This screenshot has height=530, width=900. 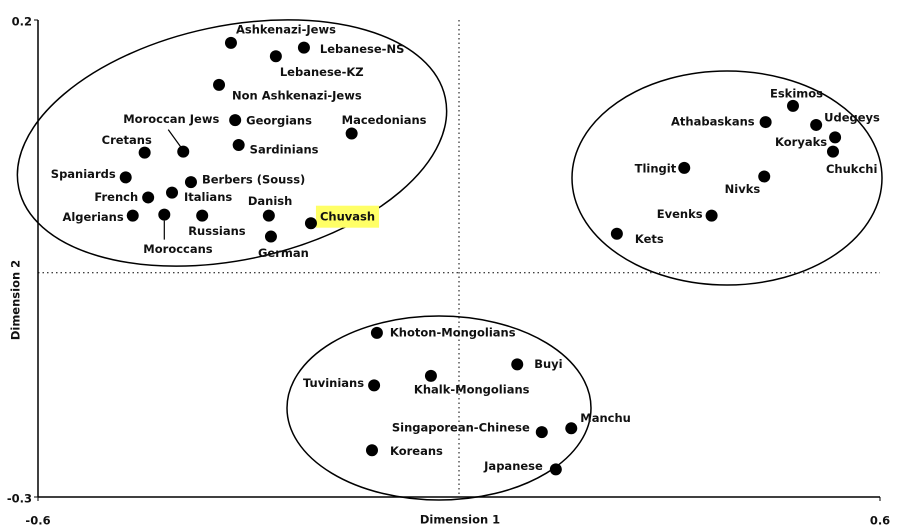 What do you see at coordinates (461, 428) in the screenshot?
I see `point-label: Singaporean-Chinese` at bounding box center [461, 428].